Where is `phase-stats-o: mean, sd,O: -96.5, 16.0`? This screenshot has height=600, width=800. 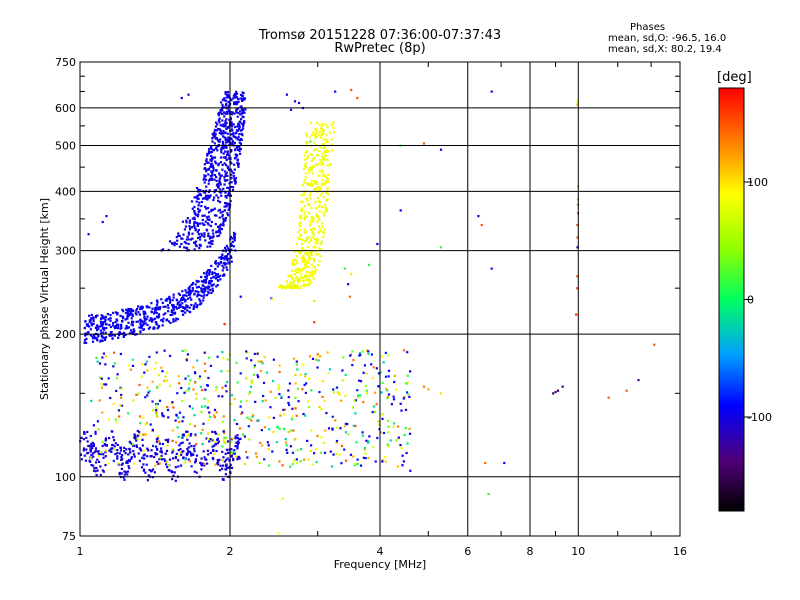
phase-stats-o: mean, sd,O: -96.5, 16.0 is located at coordinates (667, 38).